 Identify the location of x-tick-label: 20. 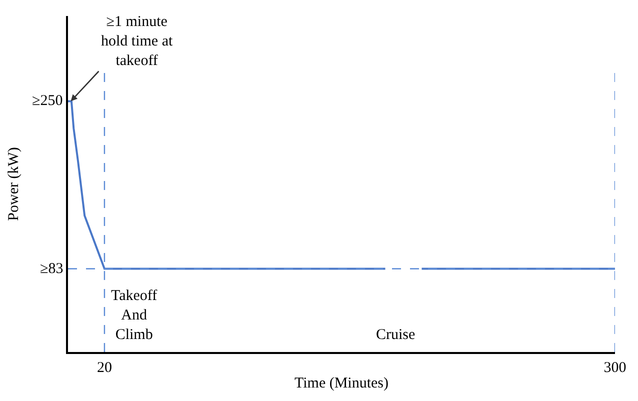
(104, 368).